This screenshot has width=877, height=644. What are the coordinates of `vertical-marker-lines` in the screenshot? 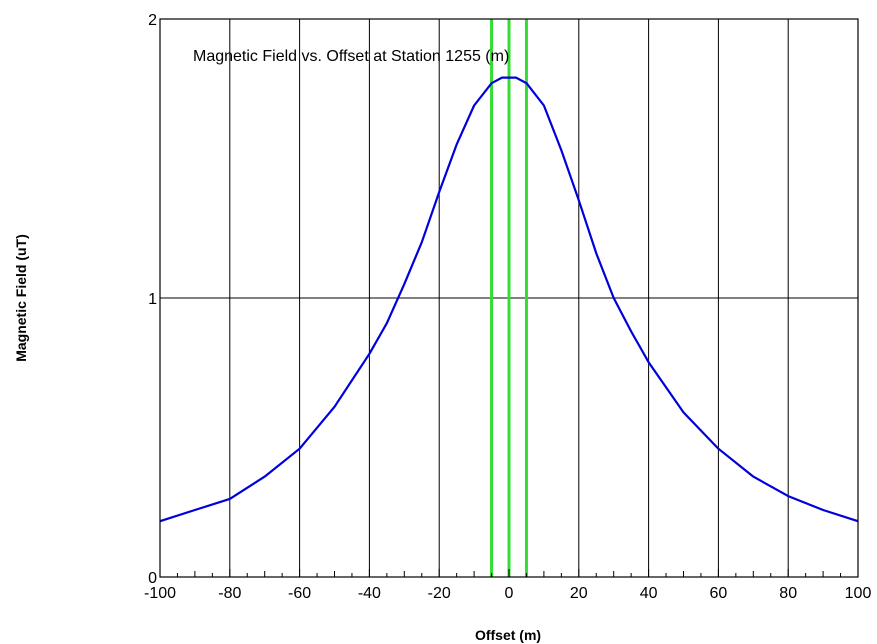 It's located at (509, 298).